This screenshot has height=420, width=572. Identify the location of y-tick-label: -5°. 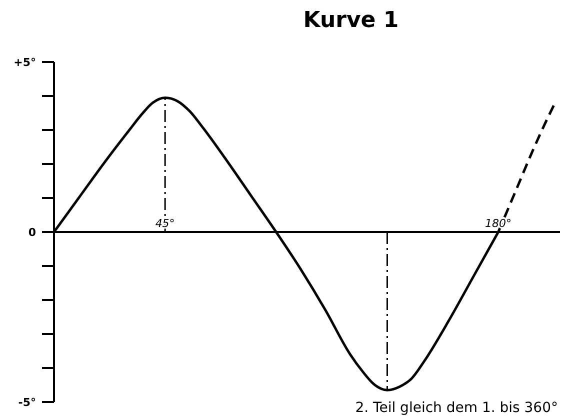
(27, 402).